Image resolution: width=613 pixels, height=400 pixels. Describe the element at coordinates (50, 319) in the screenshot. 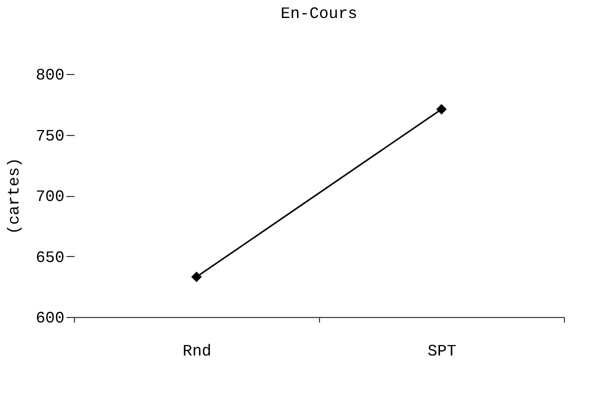

I see `y-tick-label: 600` at that location.